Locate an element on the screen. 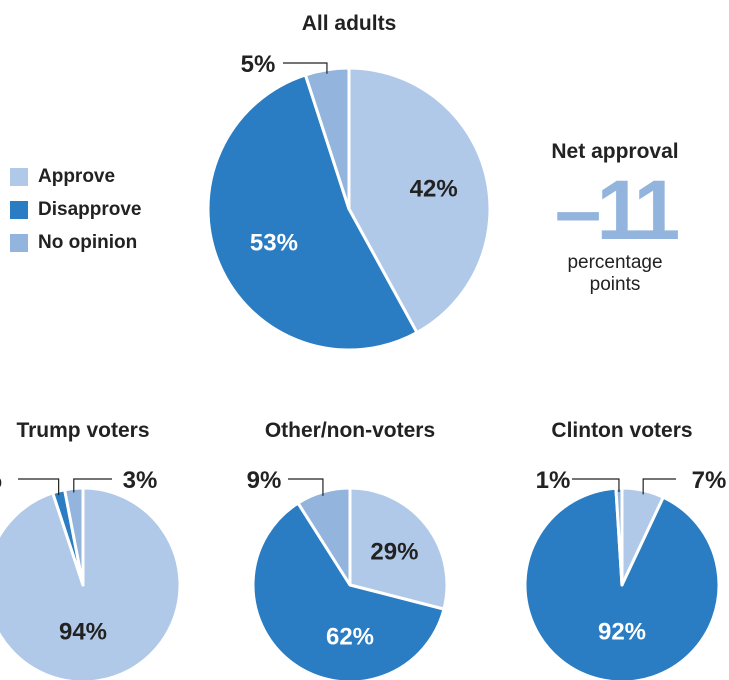 This screenshot has width=729, height=680. pie-clinton-voters: Clinton voters 92% 1% 7% is located at coordinates (625, 549).